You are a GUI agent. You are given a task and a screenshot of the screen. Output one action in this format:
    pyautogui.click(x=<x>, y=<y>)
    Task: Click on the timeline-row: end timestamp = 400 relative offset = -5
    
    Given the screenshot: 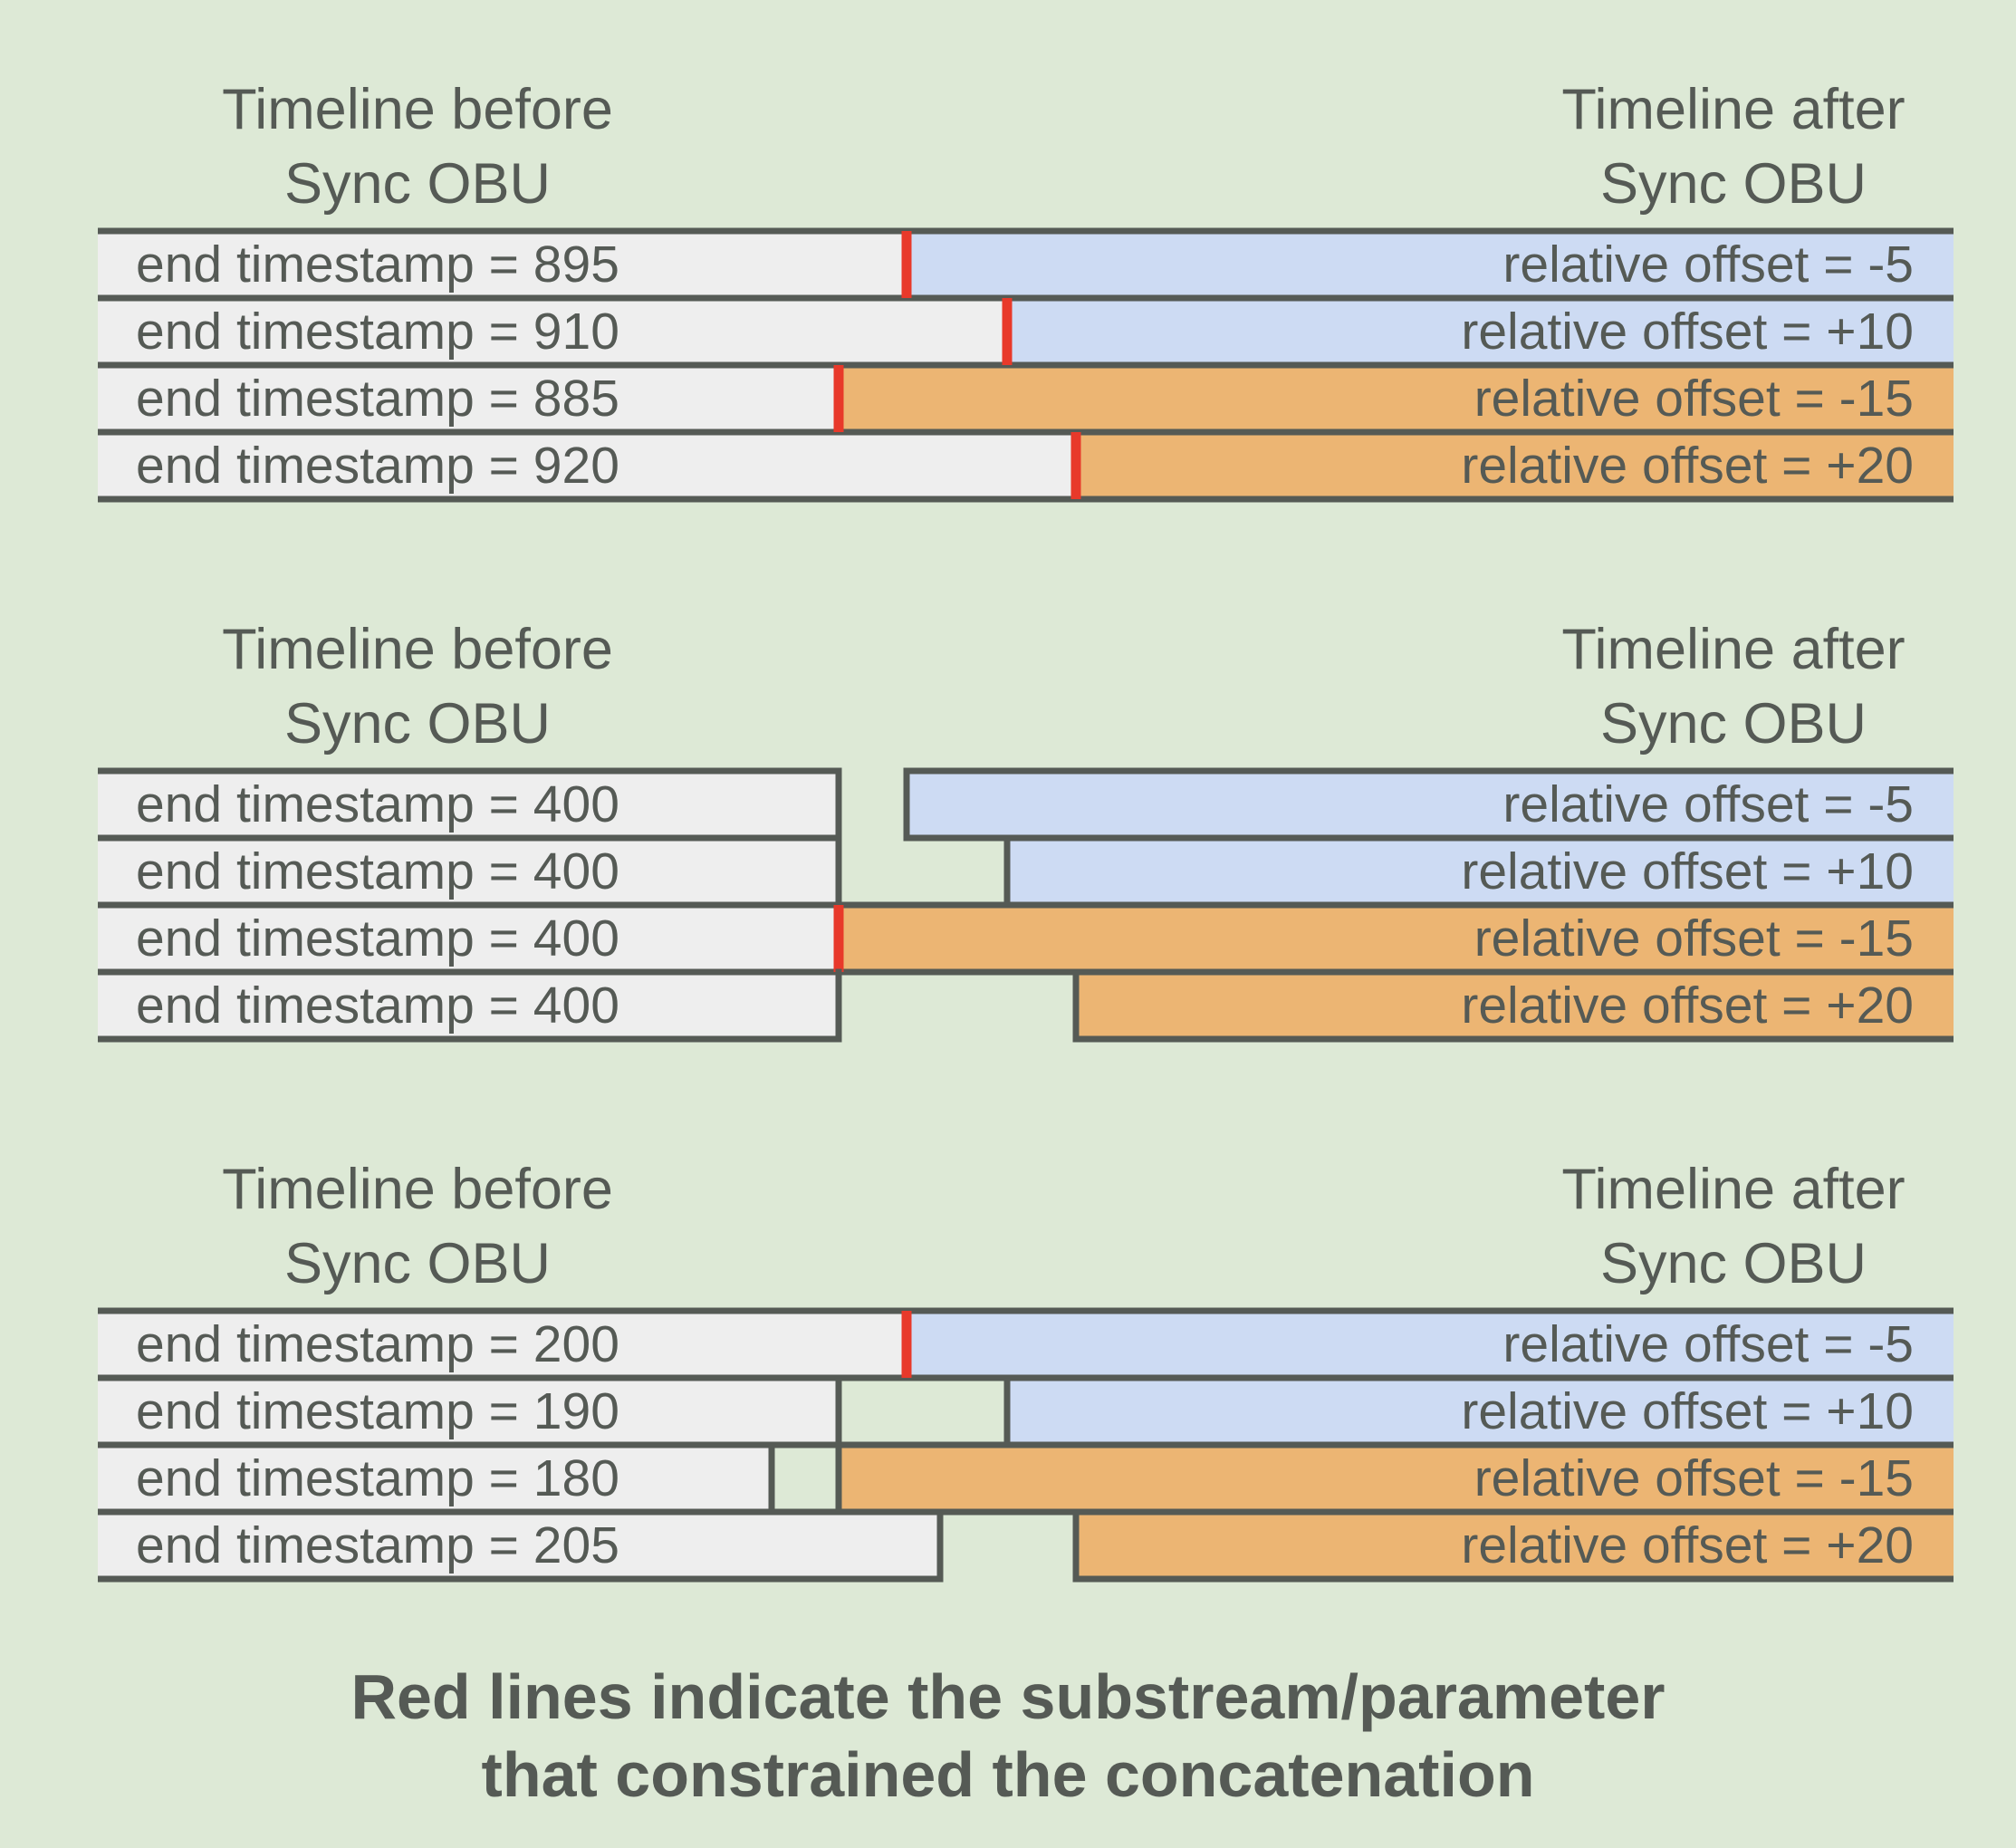 What is the action you would take?
    pyautogui.click(x=1026, y=804)
    